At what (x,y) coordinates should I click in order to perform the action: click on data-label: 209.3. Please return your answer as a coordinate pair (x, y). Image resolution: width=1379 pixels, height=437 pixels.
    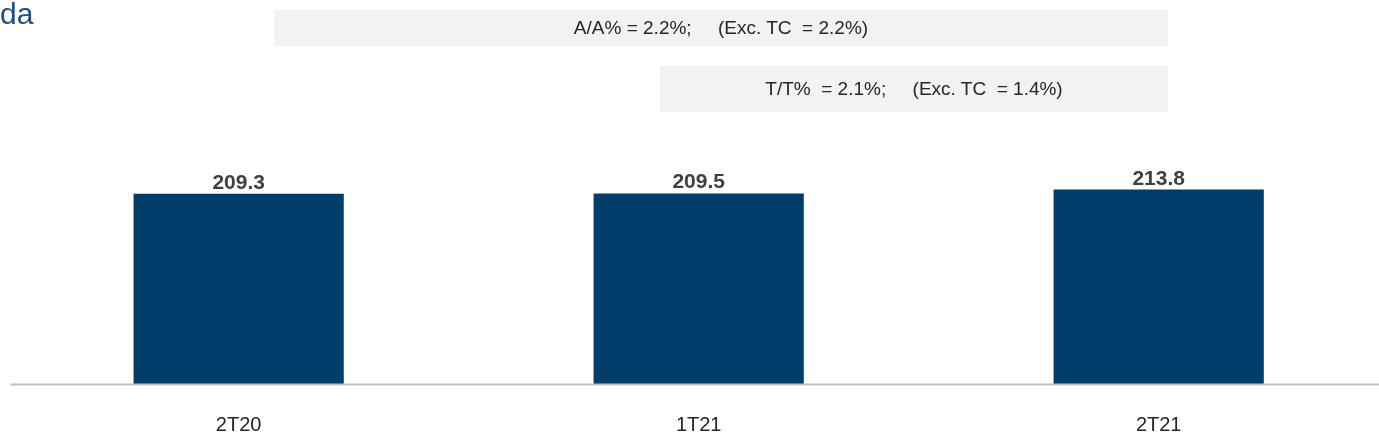
    Looking at the image, I should click on (238, 181).